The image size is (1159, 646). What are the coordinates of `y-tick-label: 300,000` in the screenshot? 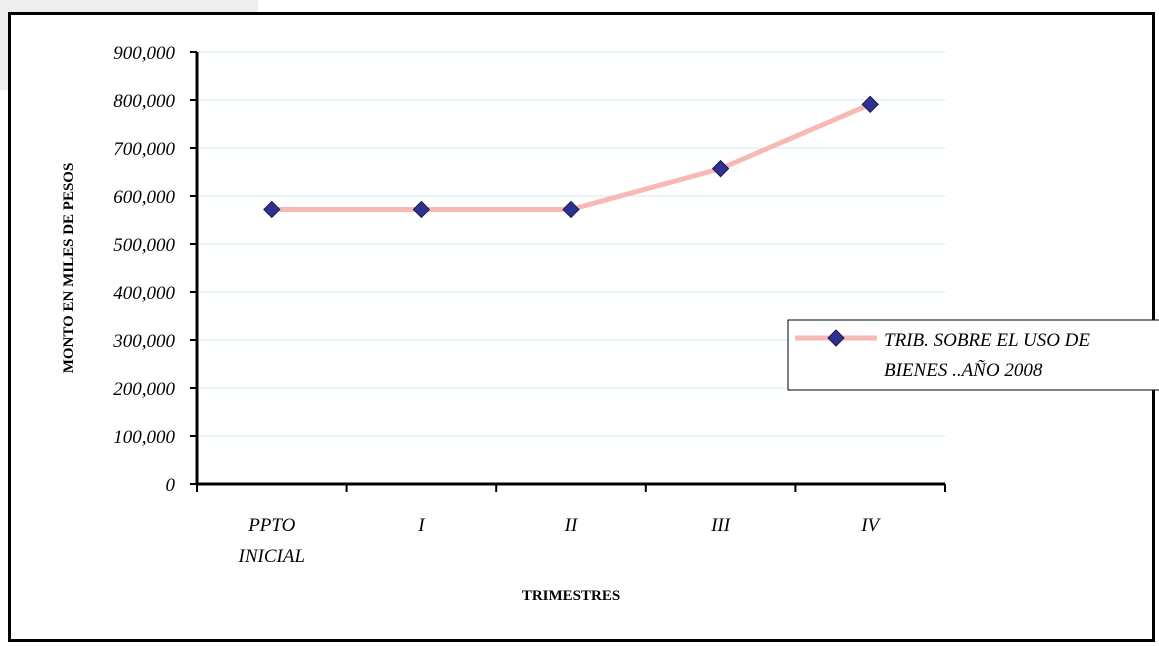 It's located at (143, 341).